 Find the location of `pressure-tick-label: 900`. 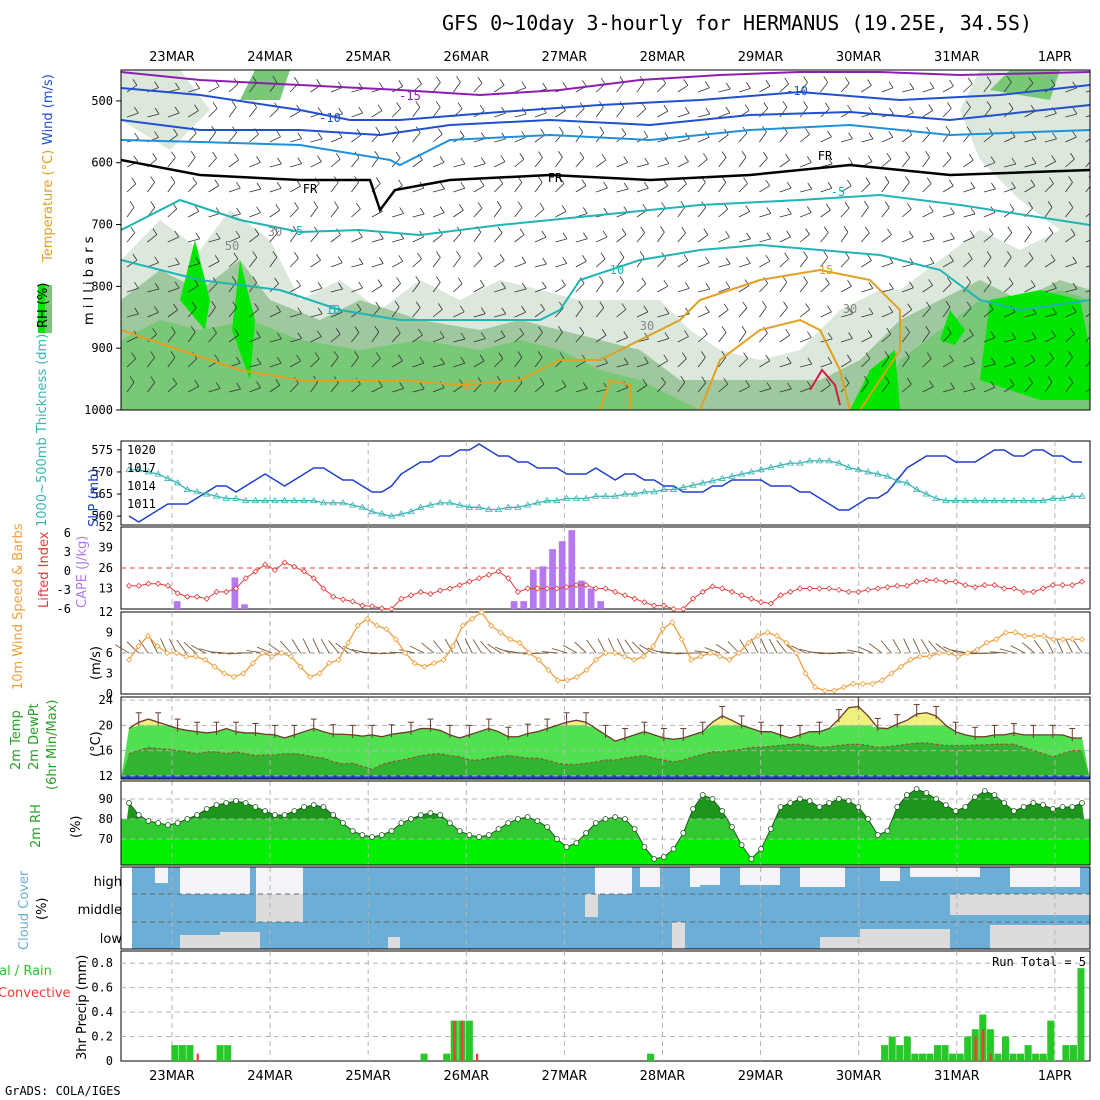

pressure-tick-label: 900 is located at coordinates (102, 348).